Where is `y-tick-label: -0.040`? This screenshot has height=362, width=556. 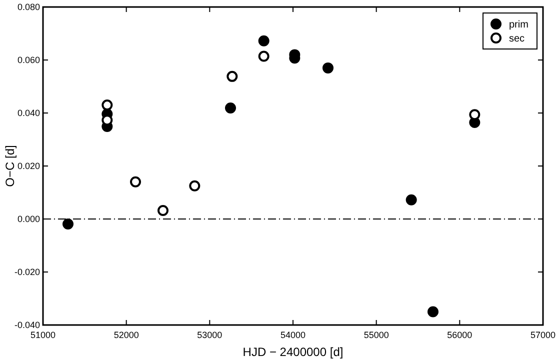
y-tick-label: -0.040 is located at coordinates (27, 325).